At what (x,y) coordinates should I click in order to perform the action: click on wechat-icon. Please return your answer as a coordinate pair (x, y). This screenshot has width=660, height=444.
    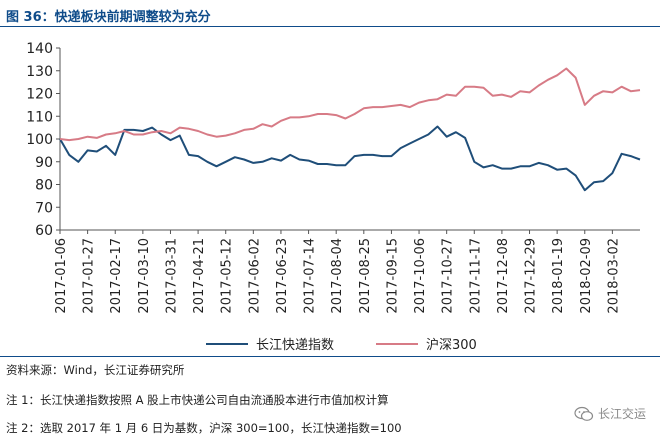
    Looking at the image, I should click on (584, 413).